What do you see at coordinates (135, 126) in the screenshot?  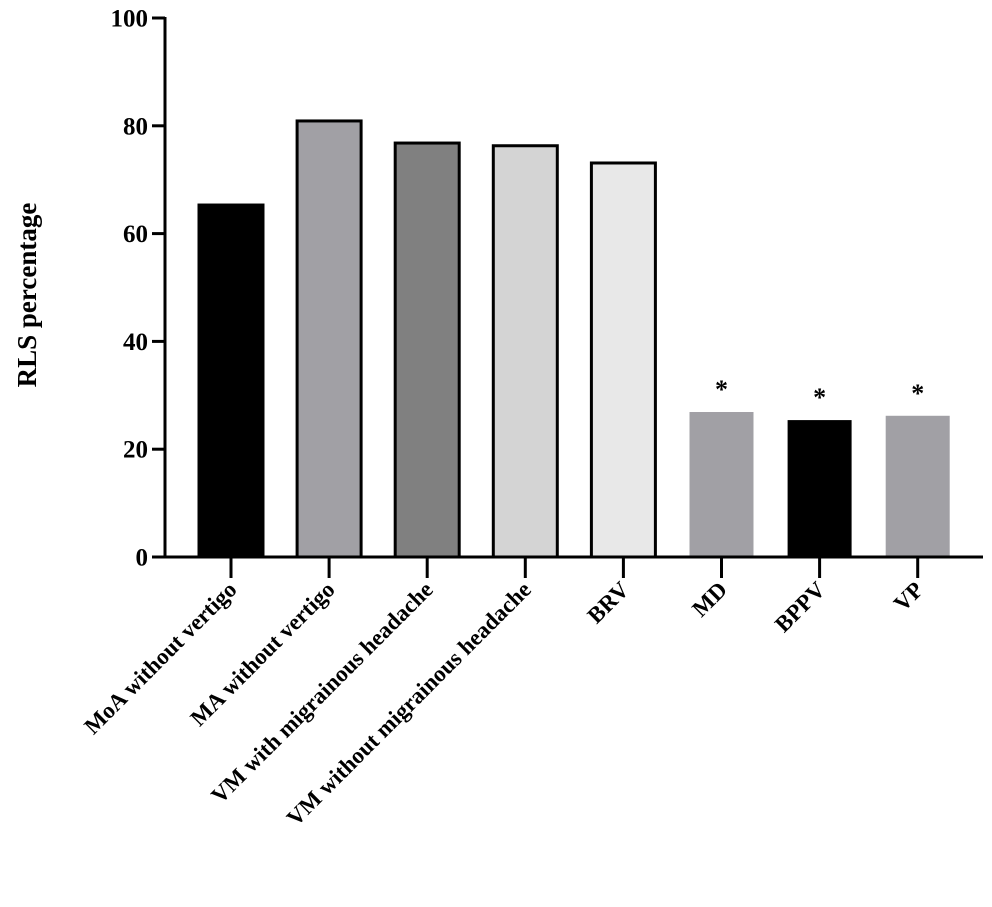 I see `y-tick-label: 80` at bounding box center [135, 126].